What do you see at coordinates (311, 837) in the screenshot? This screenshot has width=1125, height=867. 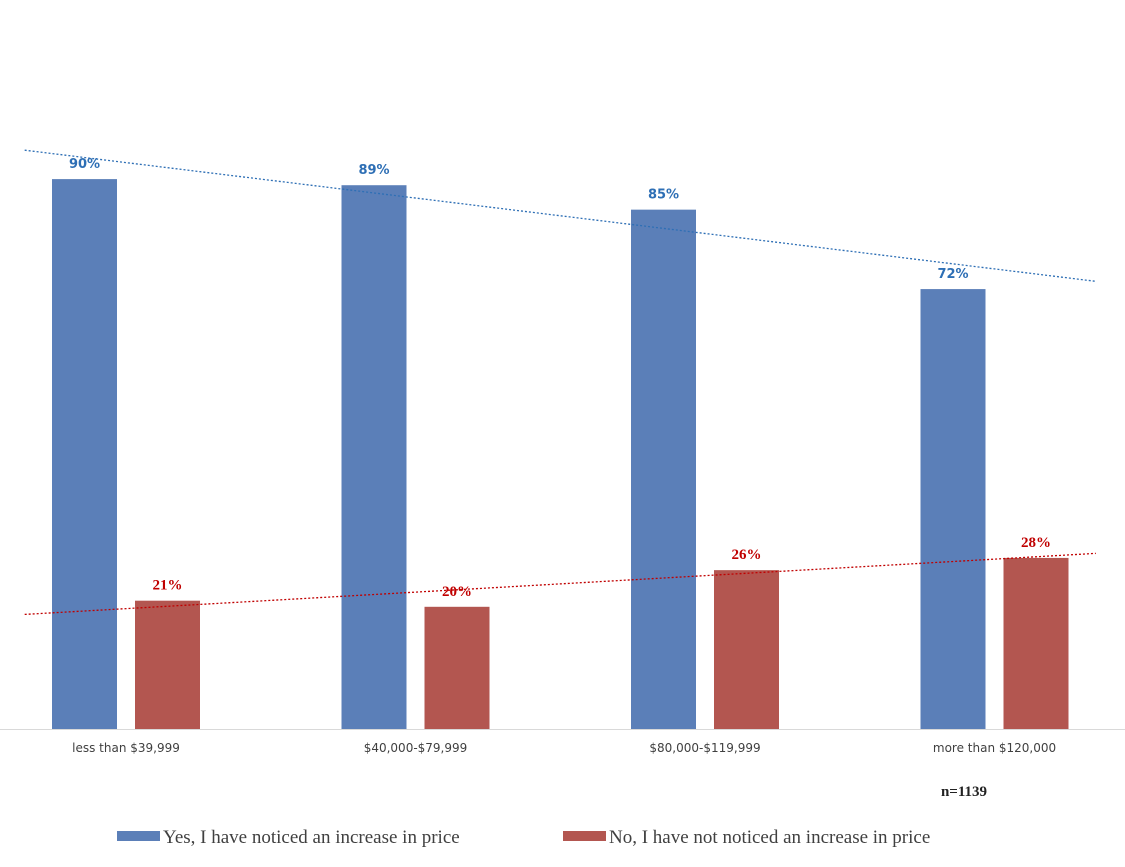 I see `legend-label-yes: Yes, I have noticed an increase in price` at bounding box center [311, 837].